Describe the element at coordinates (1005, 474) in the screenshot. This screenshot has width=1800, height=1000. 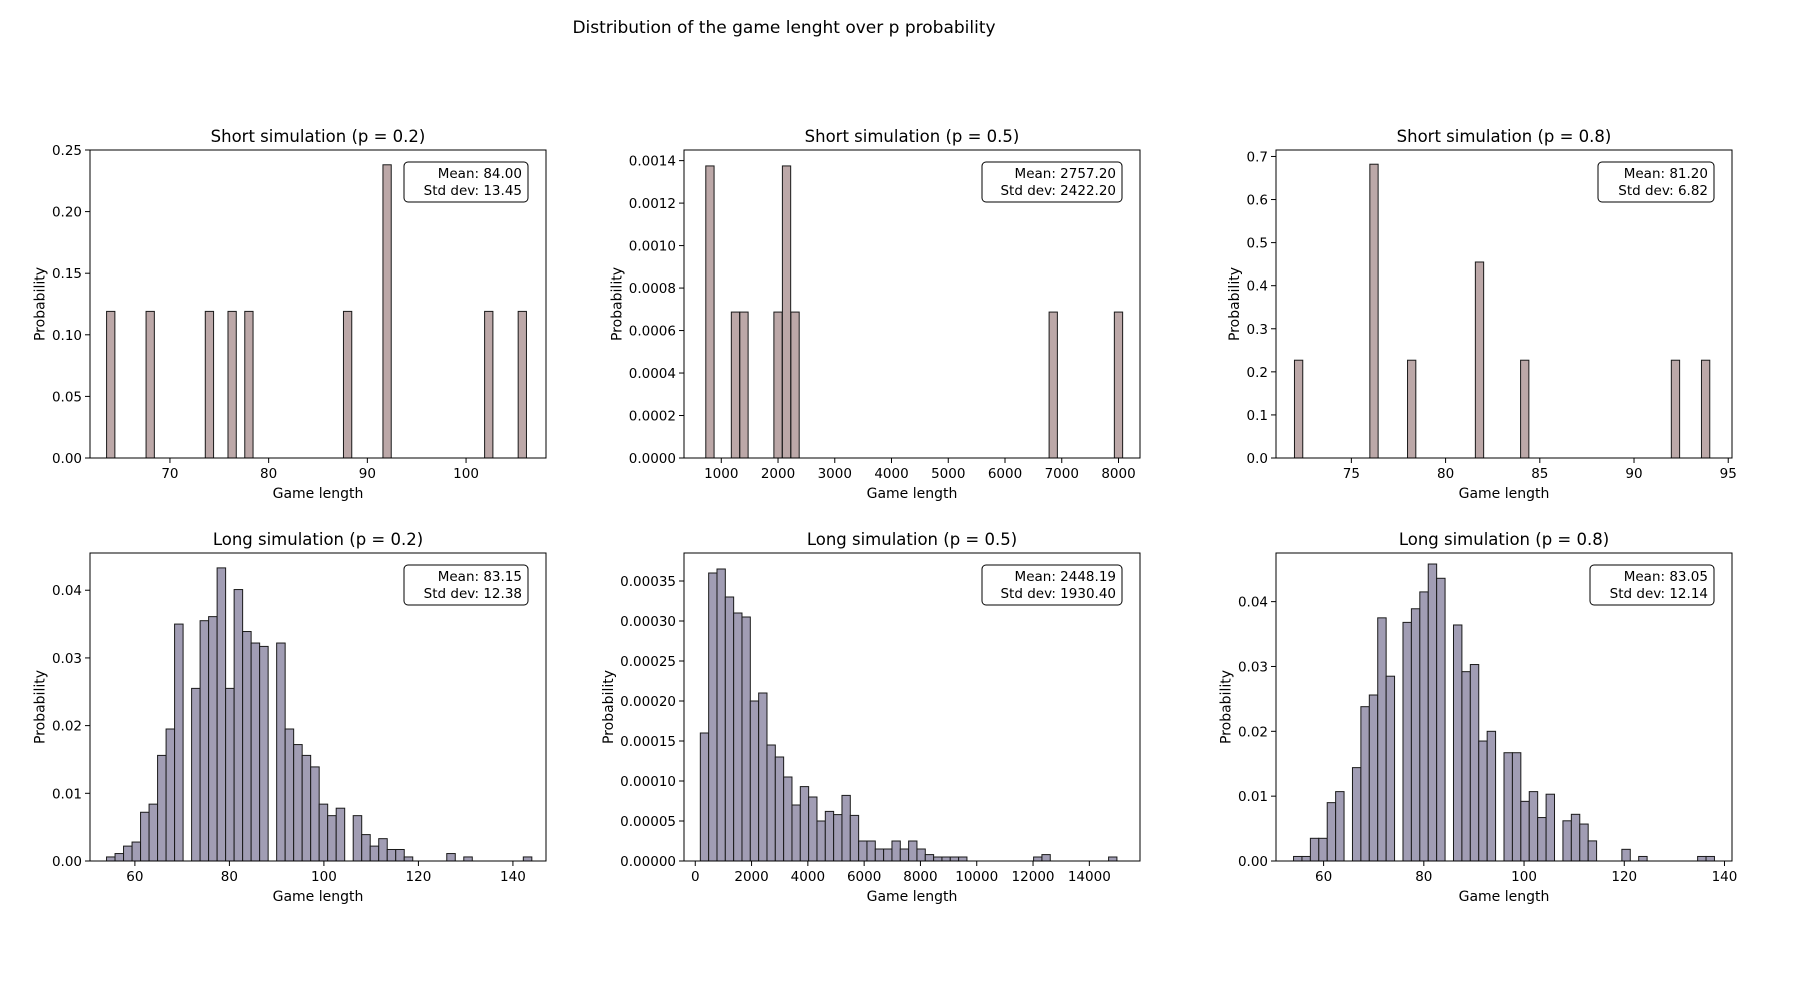
I see `x-tick-label: 6000` at that location.